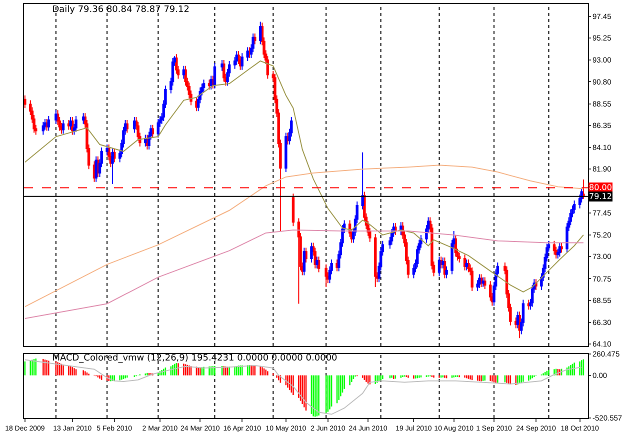 This screenshot has height=432, width=625. Describe the element at coordinates (600, 196) in the screenshot. I see `ref-line-label: 79.12` at that location.